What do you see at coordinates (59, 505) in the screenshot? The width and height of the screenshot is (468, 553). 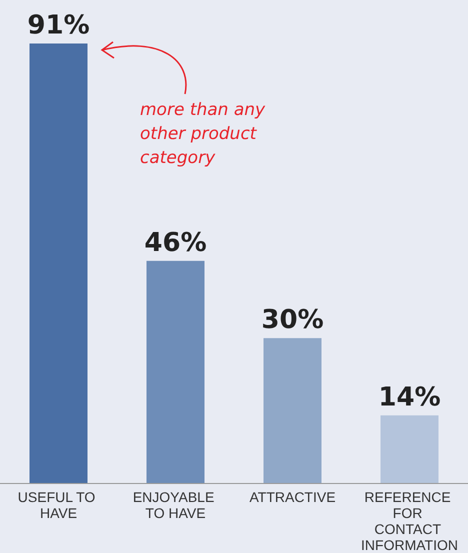 I see `x-tick-label: USEFUL TO HAVE` at bounding box center [59, 505].